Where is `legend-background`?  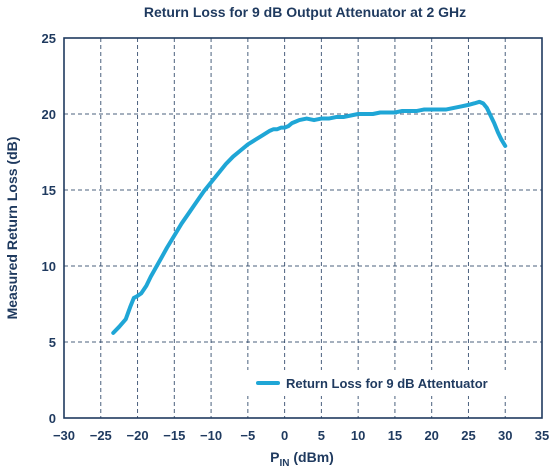
legend-background is located at coordinates (393, 383).